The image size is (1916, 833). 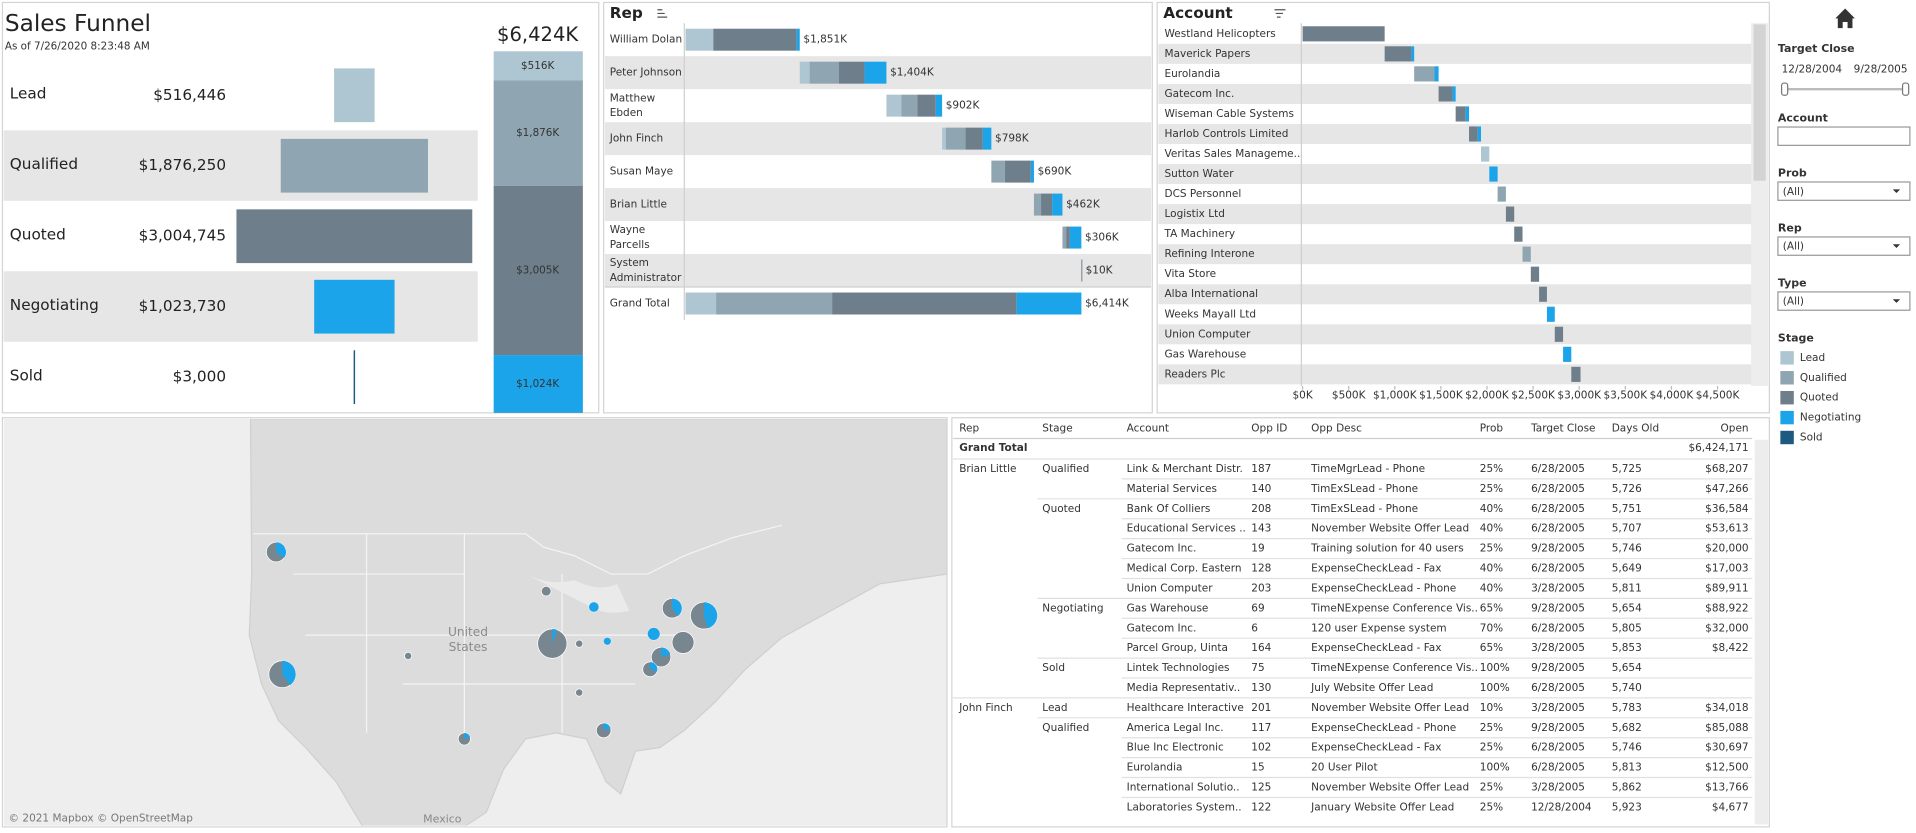 I want to click on table-cell: July Website Offer Lead, so click(x=1371, y=688).